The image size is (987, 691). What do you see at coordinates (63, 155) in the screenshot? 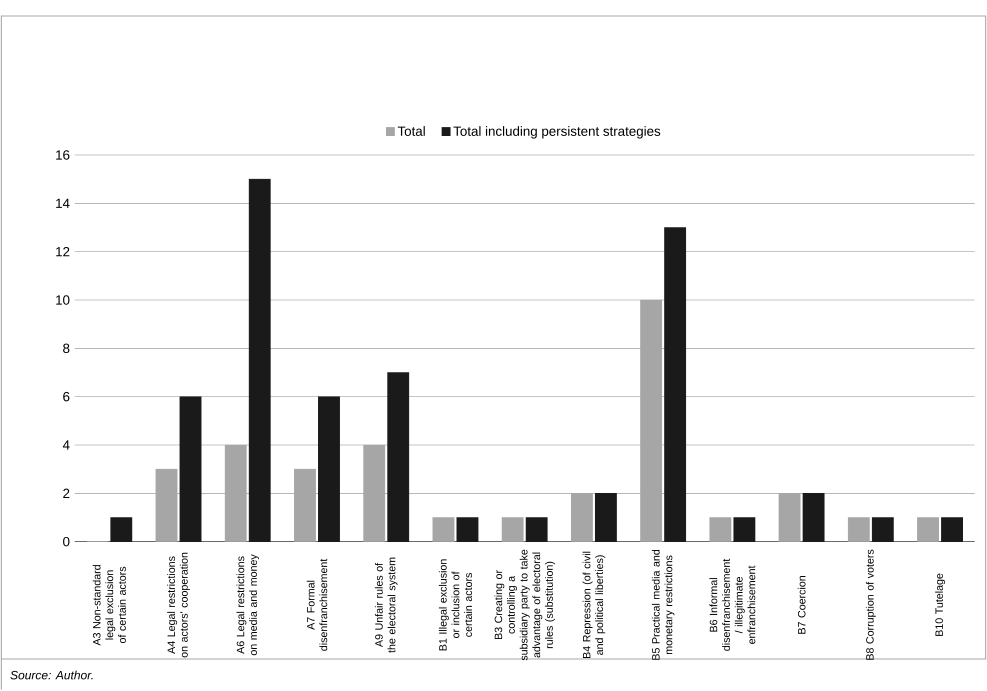
I see `y-tick-label: 16` at bounding box center [63, 155].